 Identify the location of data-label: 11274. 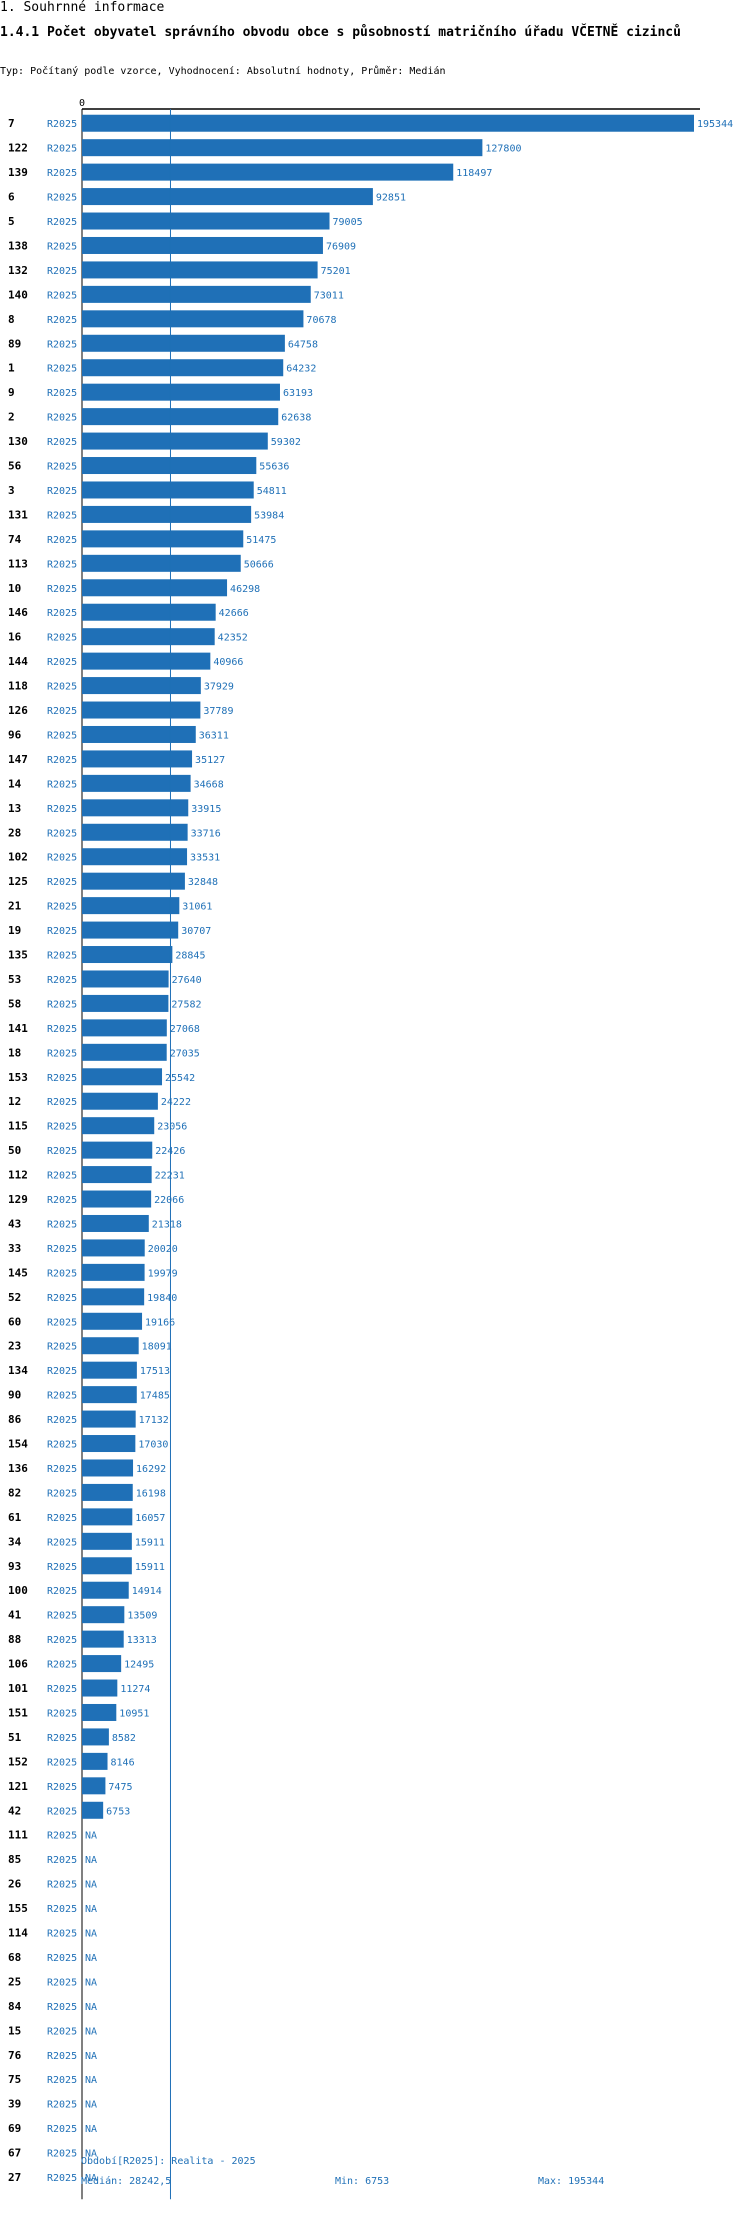
(135, 1689).